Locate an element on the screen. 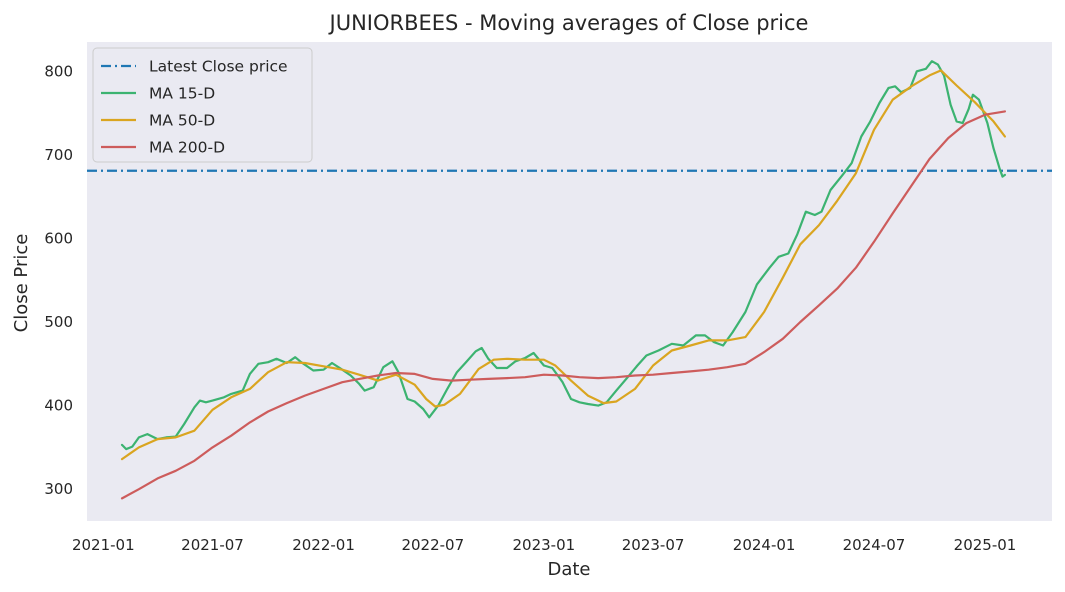  x-tick-label: 2023-01 is located at coordinates (544, 545).